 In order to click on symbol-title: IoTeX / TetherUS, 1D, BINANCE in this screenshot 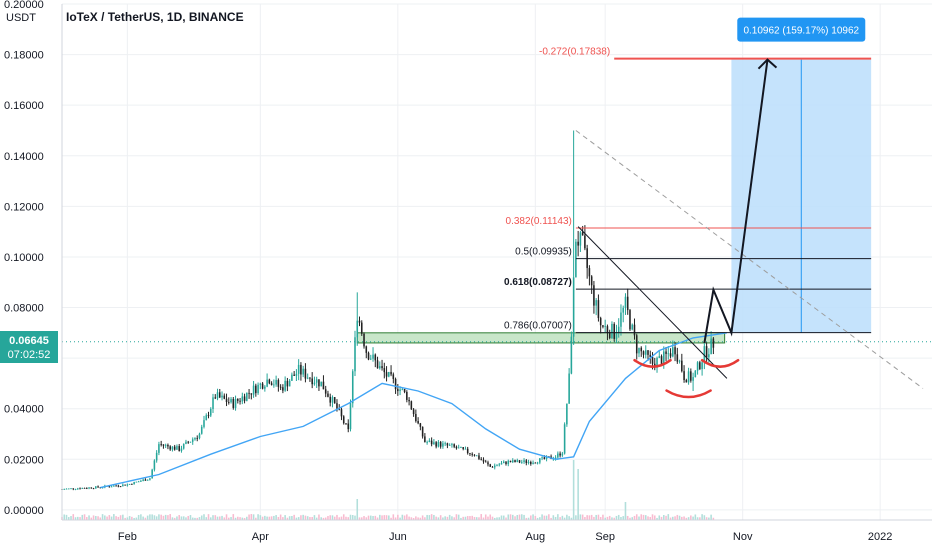, I will do `click(155, 17)`.